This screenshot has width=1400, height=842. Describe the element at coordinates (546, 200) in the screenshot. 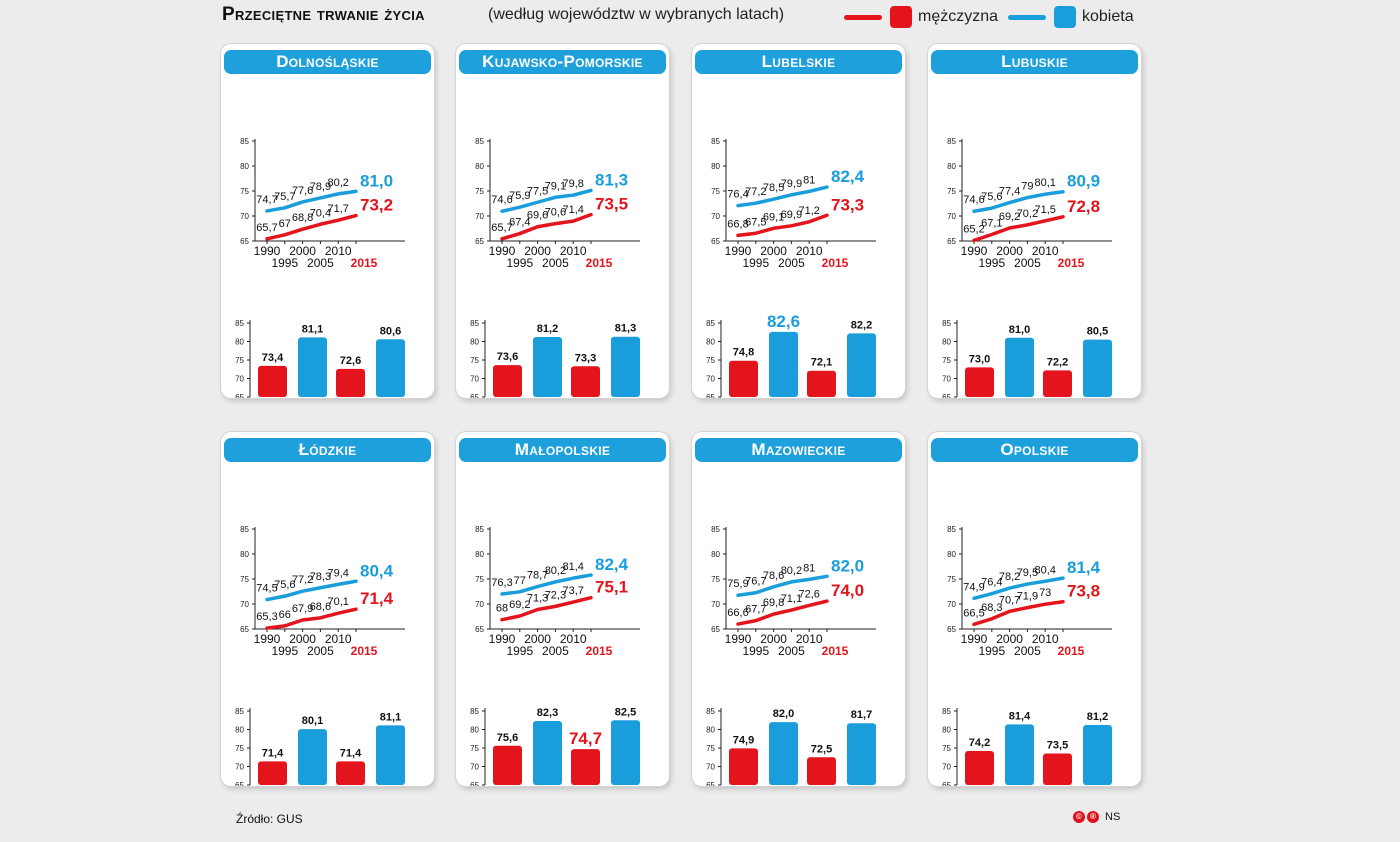

I see `female-series-line` at that location.